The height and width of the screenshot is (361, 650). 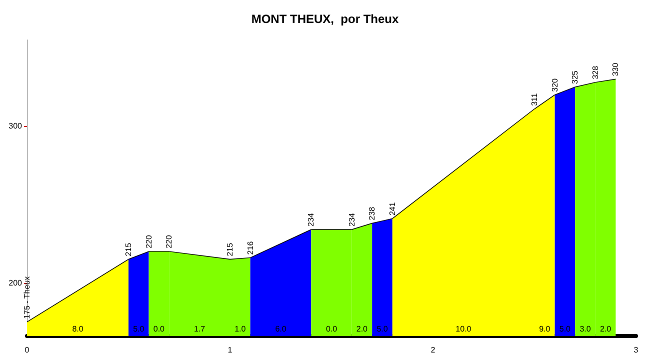 I want to click on annotation: 1.7, so click(x=200, y=329).